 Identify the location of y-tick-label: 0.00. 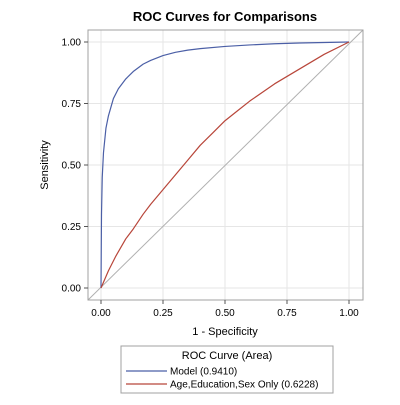
(72, 289).